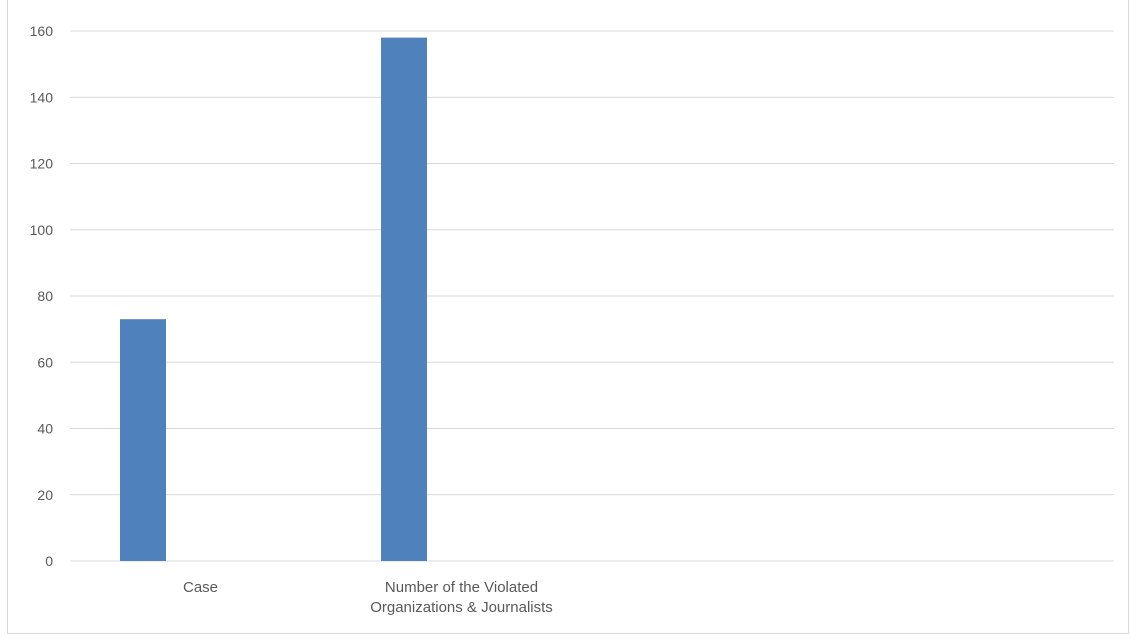 The width and height of the screenshot is (1130, 639). I want to click on y-tick-label: 60, so click(45, 362).